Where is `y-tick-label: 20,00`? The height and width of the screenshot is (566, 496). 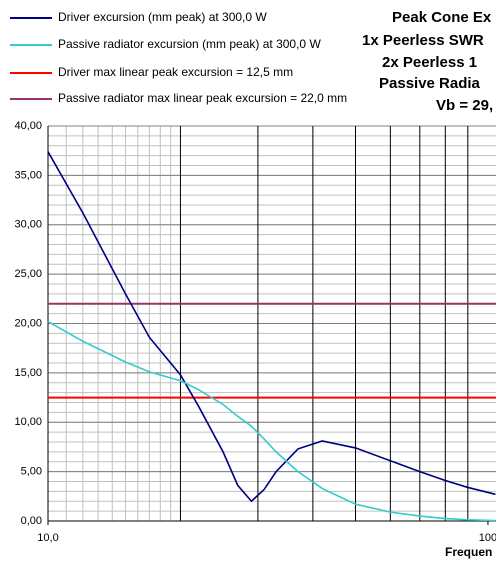 y-tick-label: 20,00 is located at coordinates (28, 323).